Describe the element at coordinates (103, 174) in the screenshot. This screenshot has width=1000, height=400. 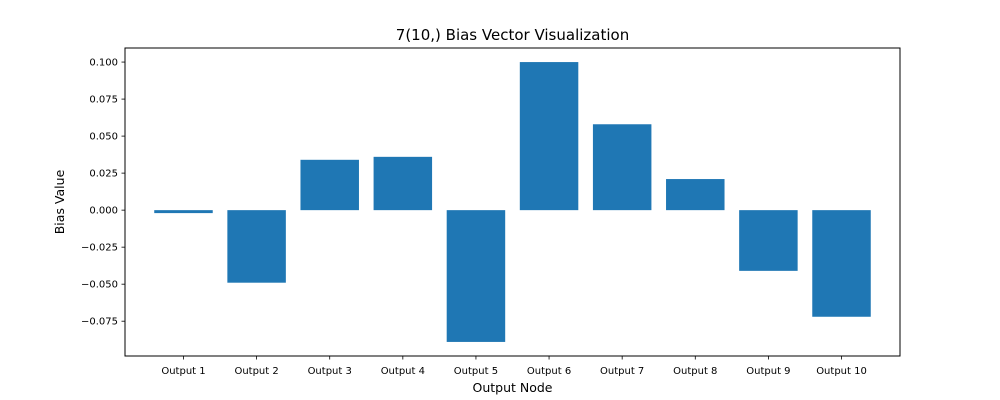
I see `y-tick-label: 0.025` at that location.